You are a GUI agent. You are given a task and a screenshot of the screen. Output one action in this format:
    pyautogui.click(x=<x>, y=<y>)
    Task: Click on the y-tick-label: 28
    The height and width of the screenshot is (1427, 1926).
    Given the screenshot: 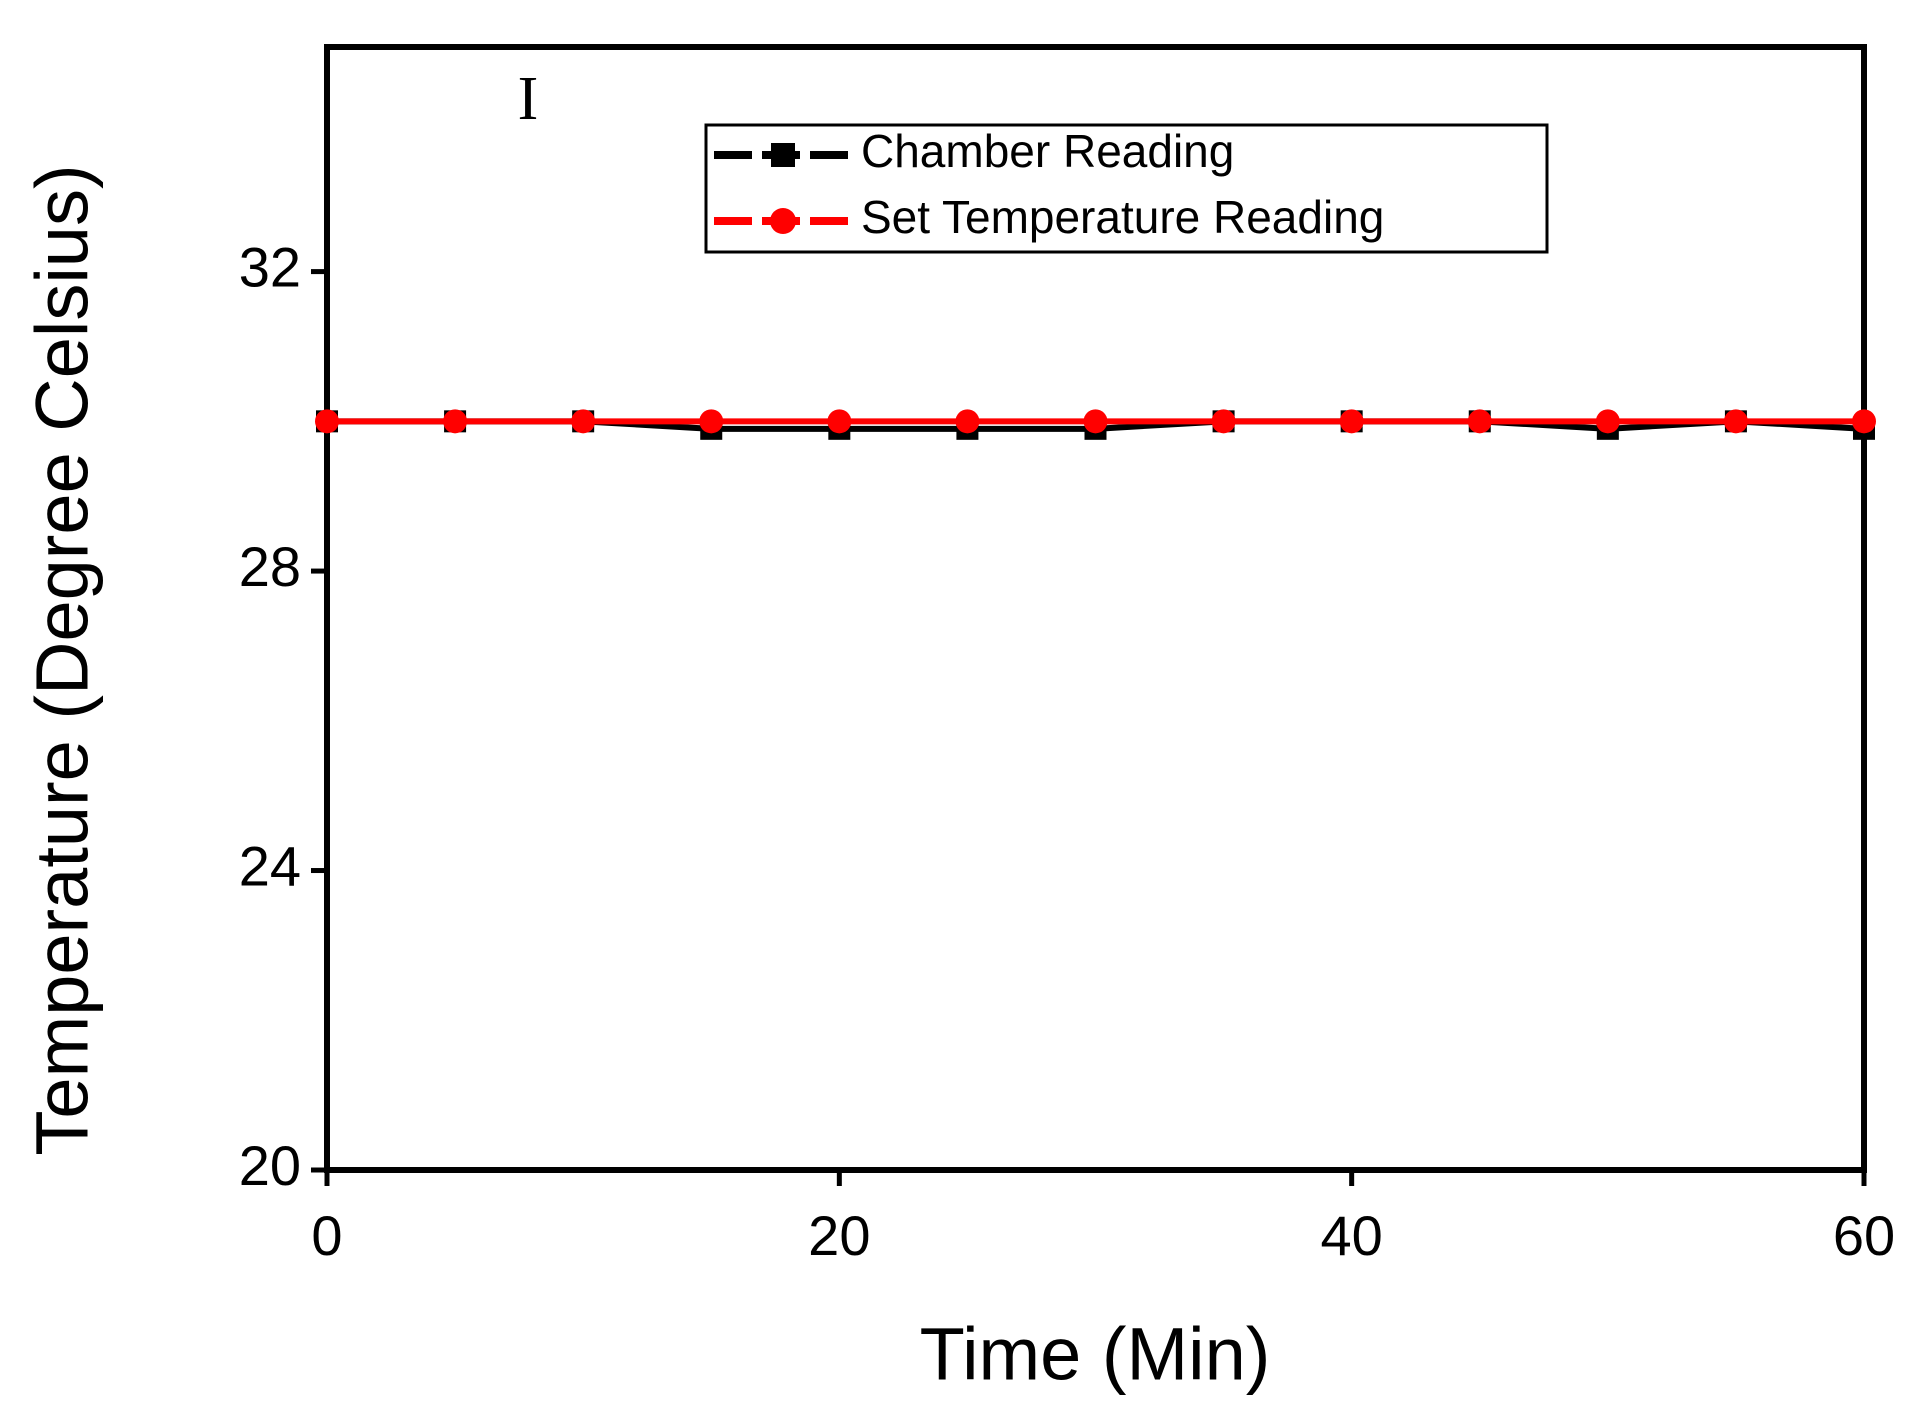 What is the action you would take?
    pyautogui.click(x=270, y=566)
    